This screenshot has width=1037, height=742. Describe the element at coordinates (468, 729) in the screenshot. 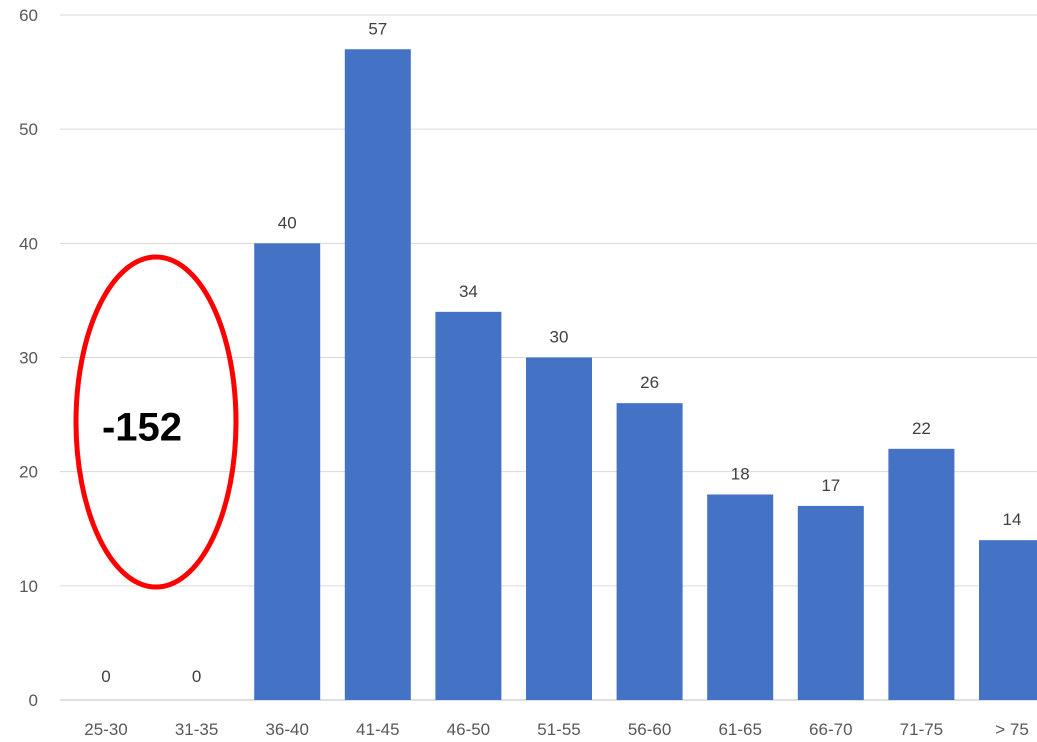

I see `x-tick-label: 46-50` at that location.